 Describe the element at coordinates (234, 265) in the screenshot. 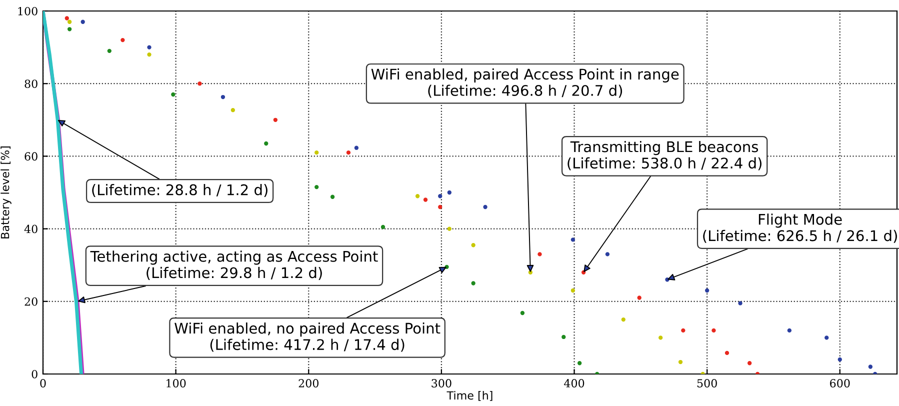

I see `annotation: Tethering active, acting as Access Point (Lifetime: 29.8 h / 1.2 d)` at that location.